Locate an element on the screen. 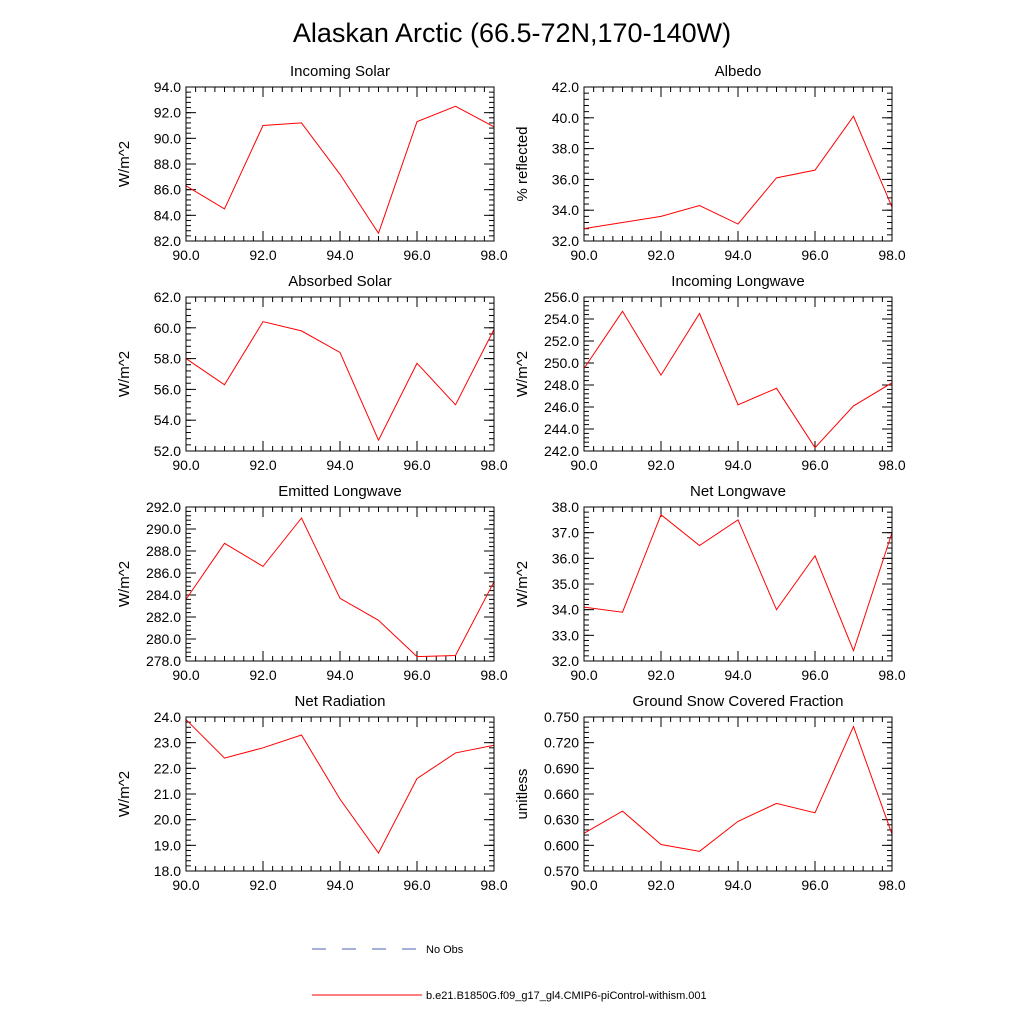  y-tick-label: 246.0 is located at coordinates (561, 407).